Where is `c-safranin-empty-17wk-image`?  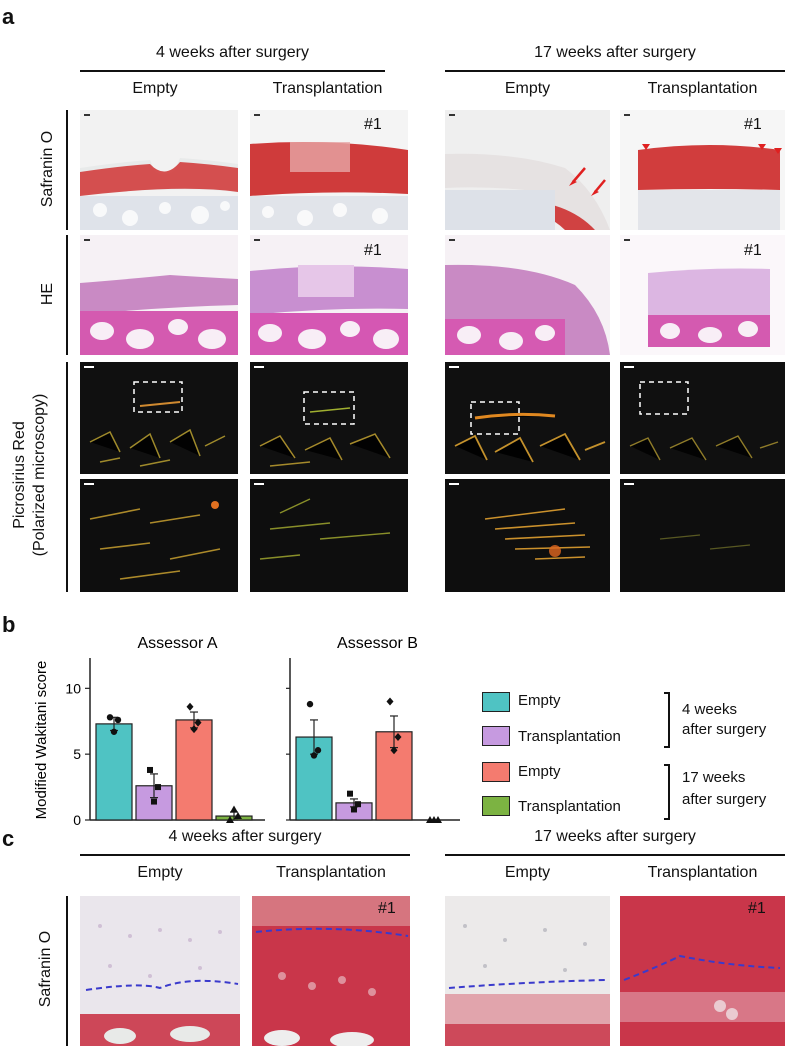
c-safranin-empty-17wk-image is located at coordinates (527, 971).